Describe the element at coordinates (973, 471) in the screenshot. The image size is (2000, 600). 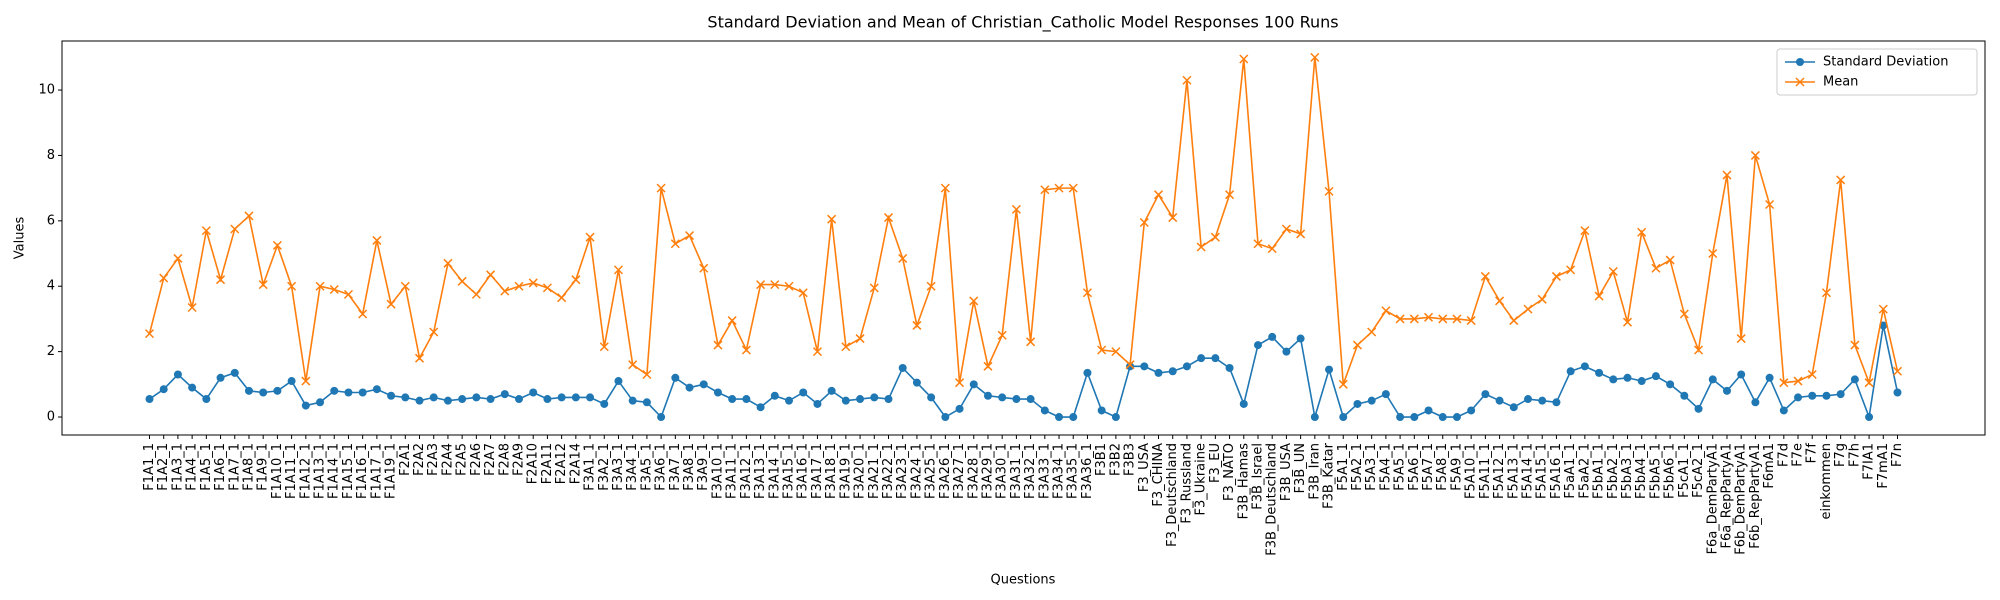
I see `x-tick-label: F3A28_1` at that location.